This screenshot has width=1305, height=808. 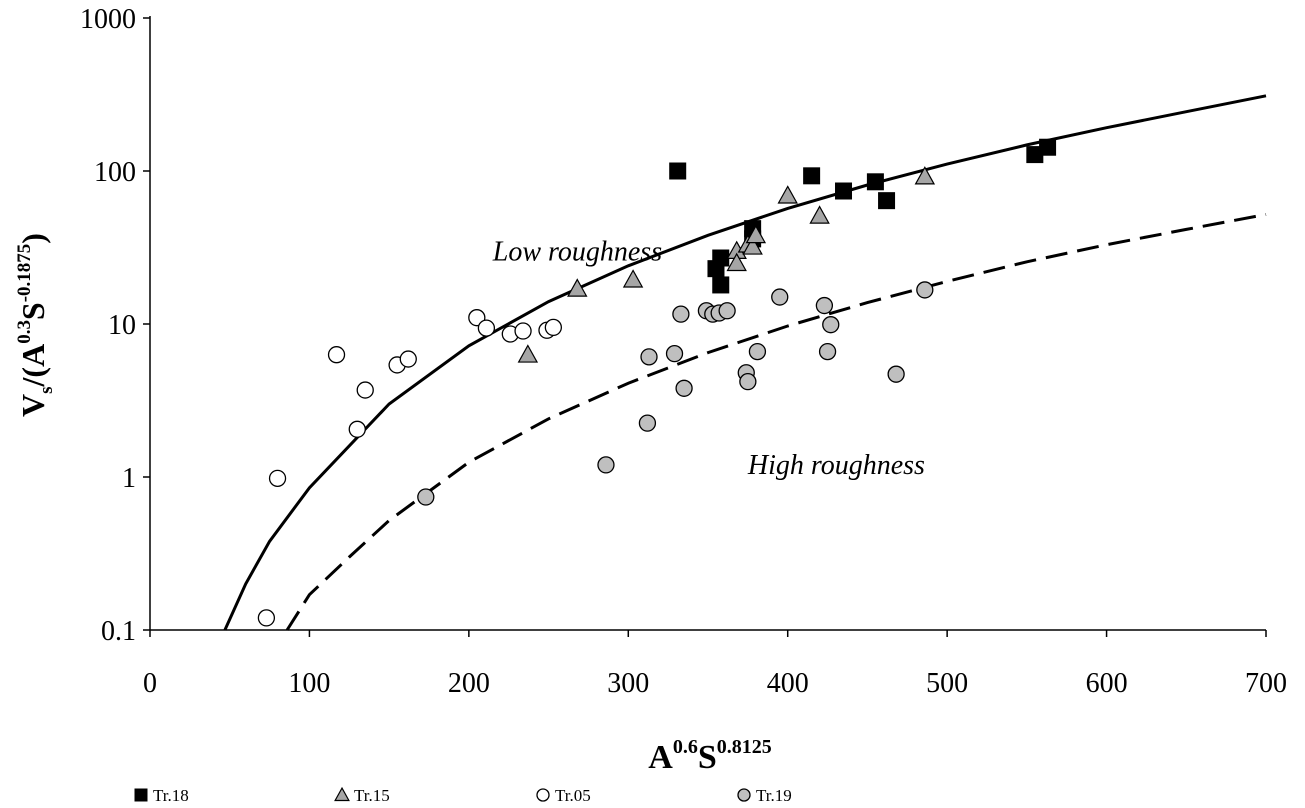 What do you see at coordinates (46, 389) in the screenshot?
I see `y-title-sub-s: s` at bounding box center [46, 389].